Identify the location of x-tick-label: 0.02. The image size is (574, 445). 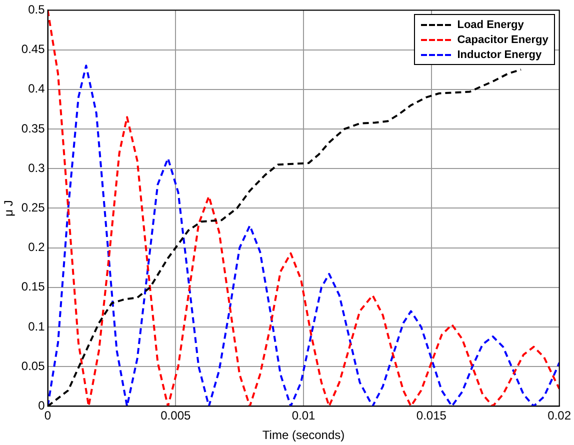
(560, 415).